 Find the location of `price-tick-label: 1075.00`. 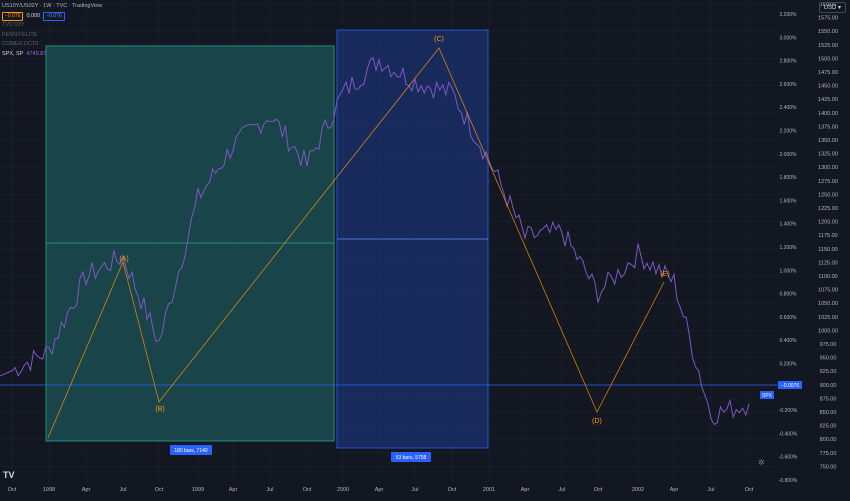

price-tick-label: 1075.00 is located at coordinates (828, 291).